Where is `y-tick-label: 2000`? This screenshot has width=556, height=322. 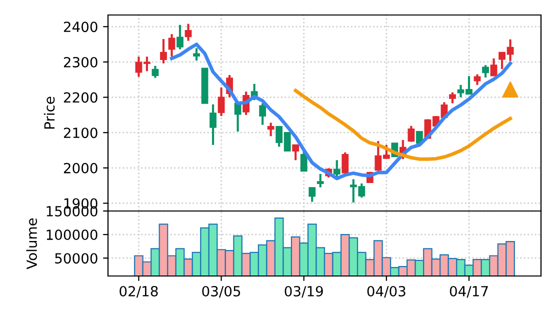 y-tick-label: 2000 is located at coordinates (81, 168).